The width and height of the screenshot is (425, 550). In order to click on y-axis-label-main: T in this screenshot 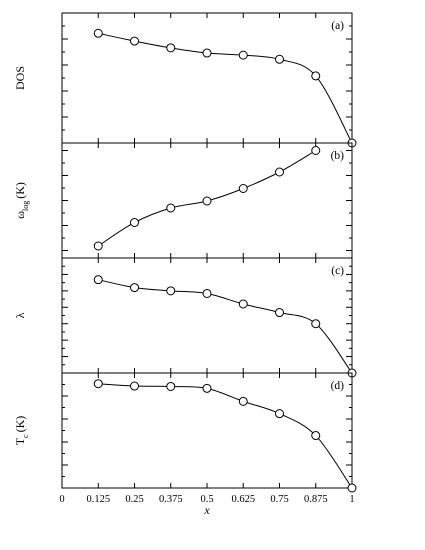, I will do `click(20, 441)`.